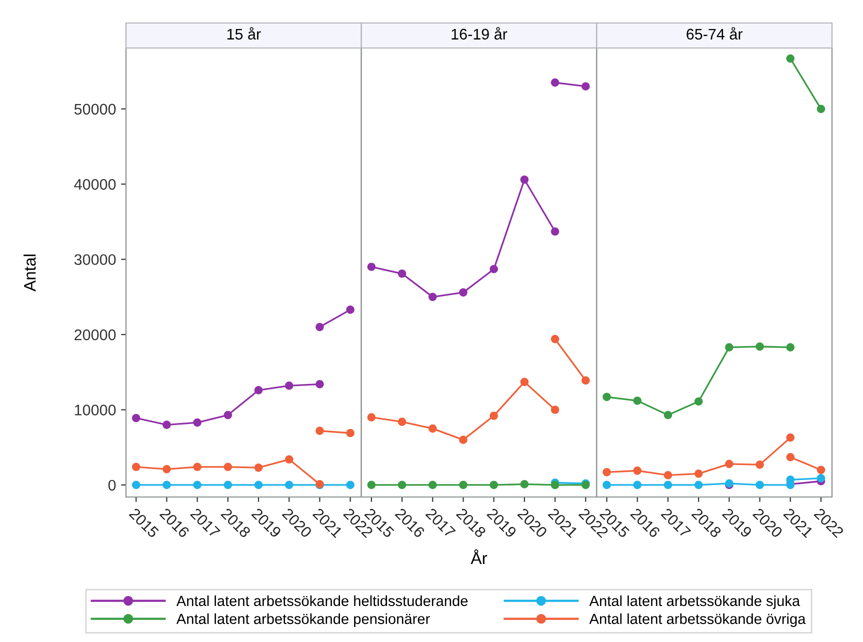  I want to click on legend-label: Antal latent arbetssökande pensionärer, so click(303, 620).